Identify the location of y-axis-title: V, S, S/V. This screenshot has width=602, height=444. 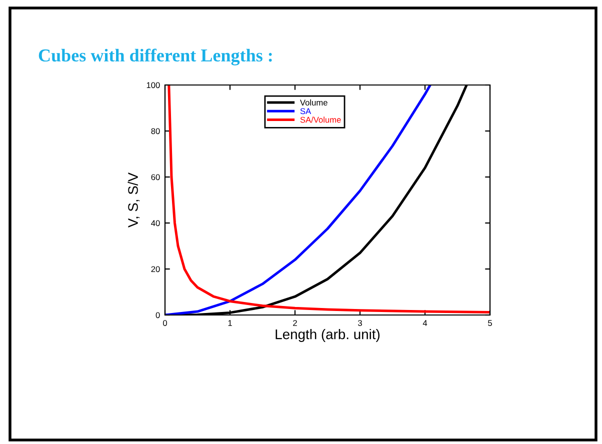
(134, 200).